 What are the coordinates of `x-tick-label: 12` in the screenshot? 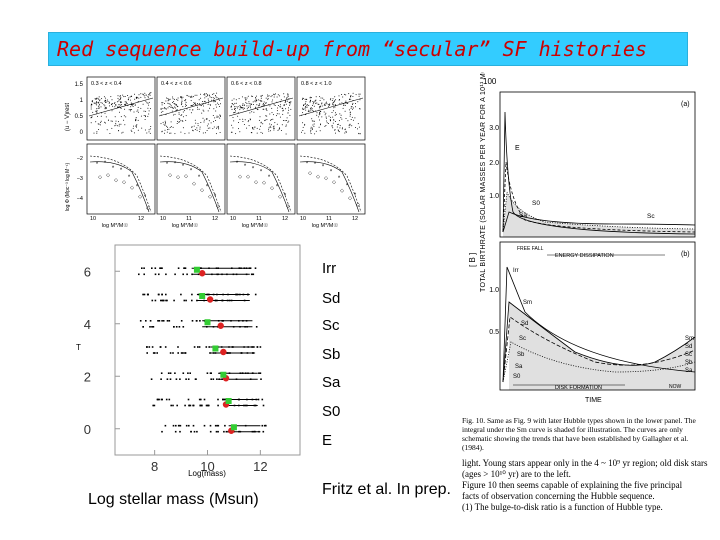 It's located at (260, 466).